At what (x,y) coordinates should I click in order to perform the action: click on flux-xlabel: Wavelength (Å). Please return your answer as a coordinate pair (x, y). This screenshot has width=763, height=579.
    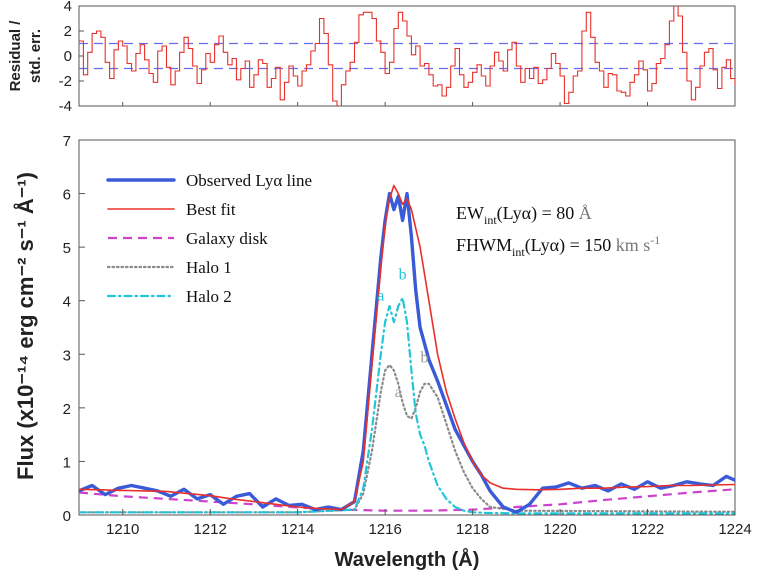
    Looking at the image, I should click on (407, 559).